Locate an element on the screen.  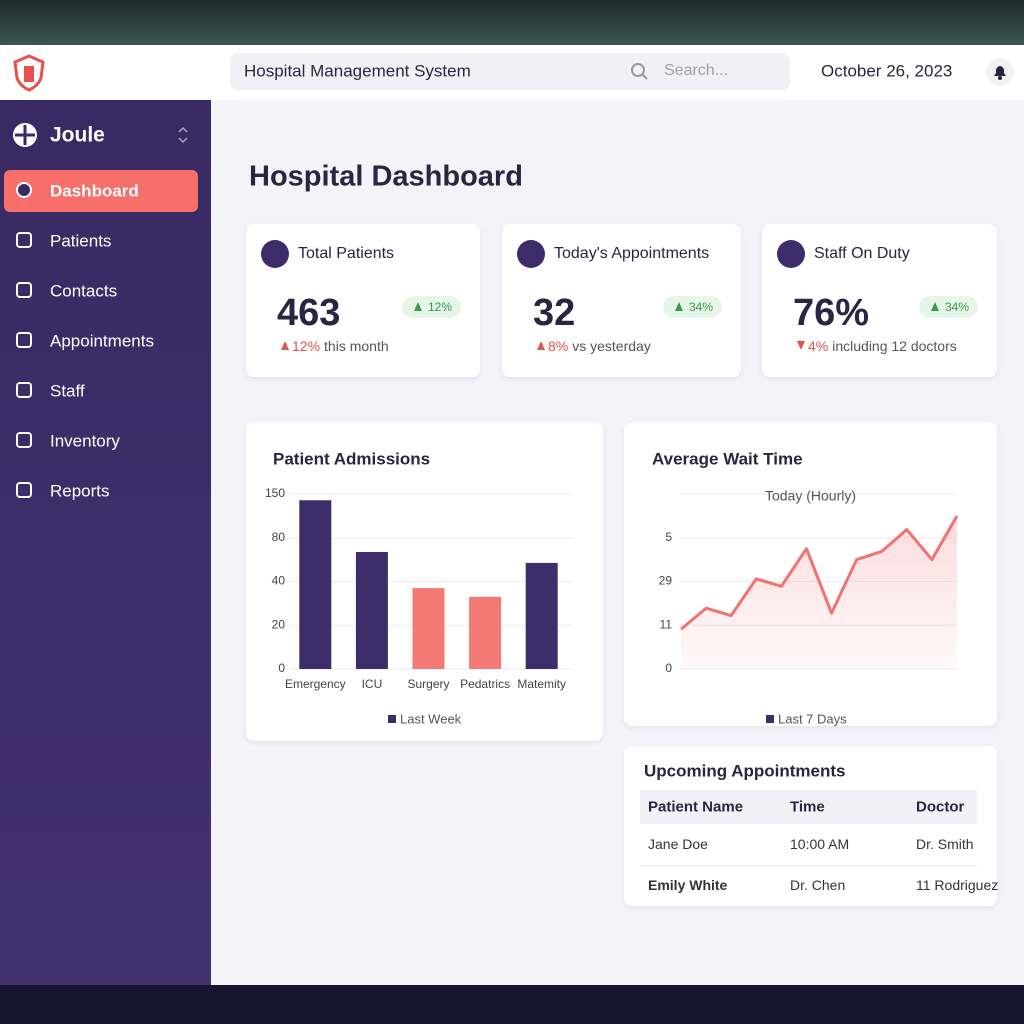
brand-icon is located at coordinates (25, 135).